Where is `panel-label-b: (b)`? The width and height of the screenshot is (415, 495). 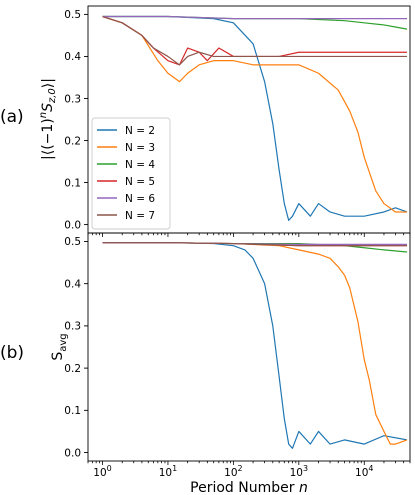 panel-label-b: (b) is located at coordinates (12, 353).